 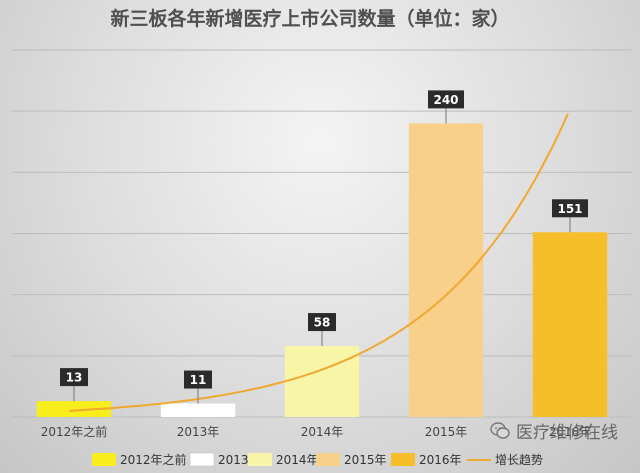 I want to click on legend: 2012年之前 2013年 2014年 2015年 2016年 增长趋势, so click(x=317, y=459).